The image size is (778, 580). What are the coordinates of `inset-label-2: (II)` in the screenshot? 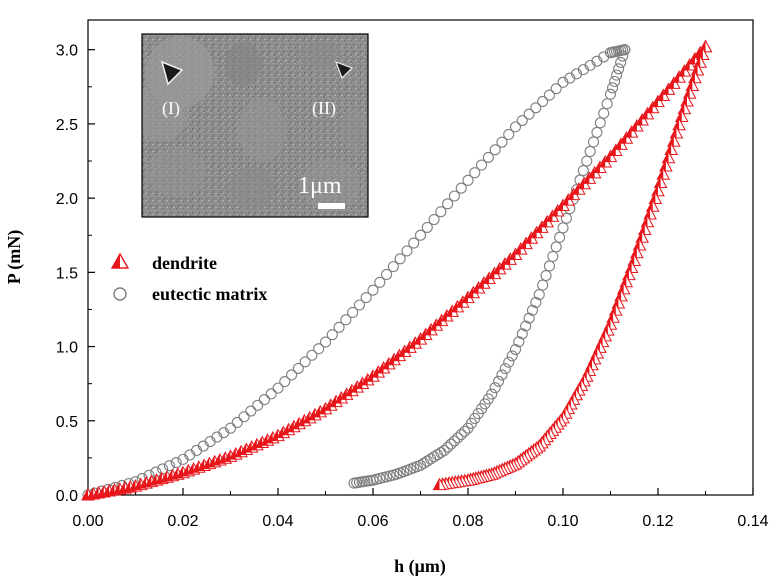 It's located at (324, 108).